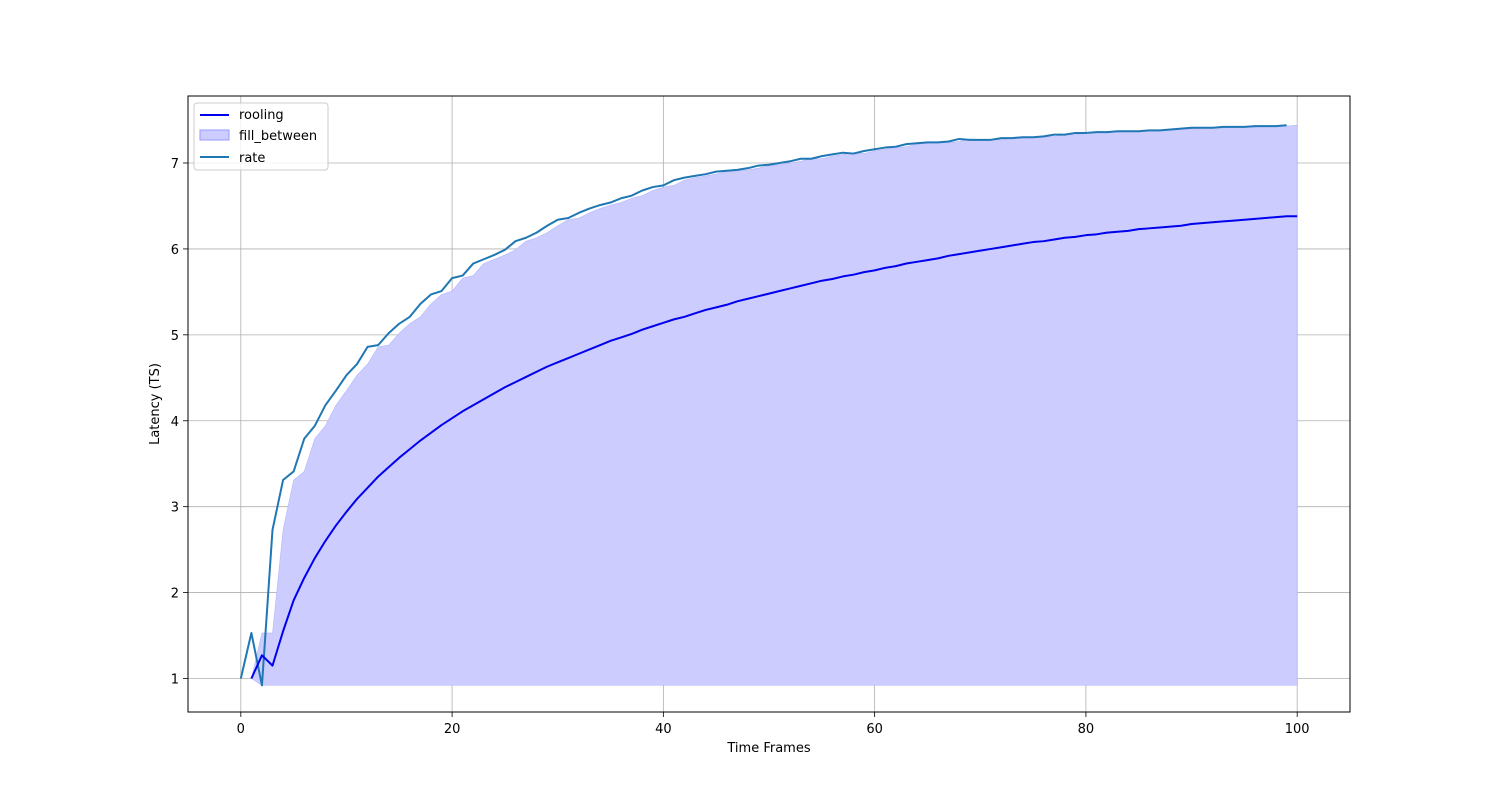  I want to click on x-axis-label: Time Frames, so click(768, 748).